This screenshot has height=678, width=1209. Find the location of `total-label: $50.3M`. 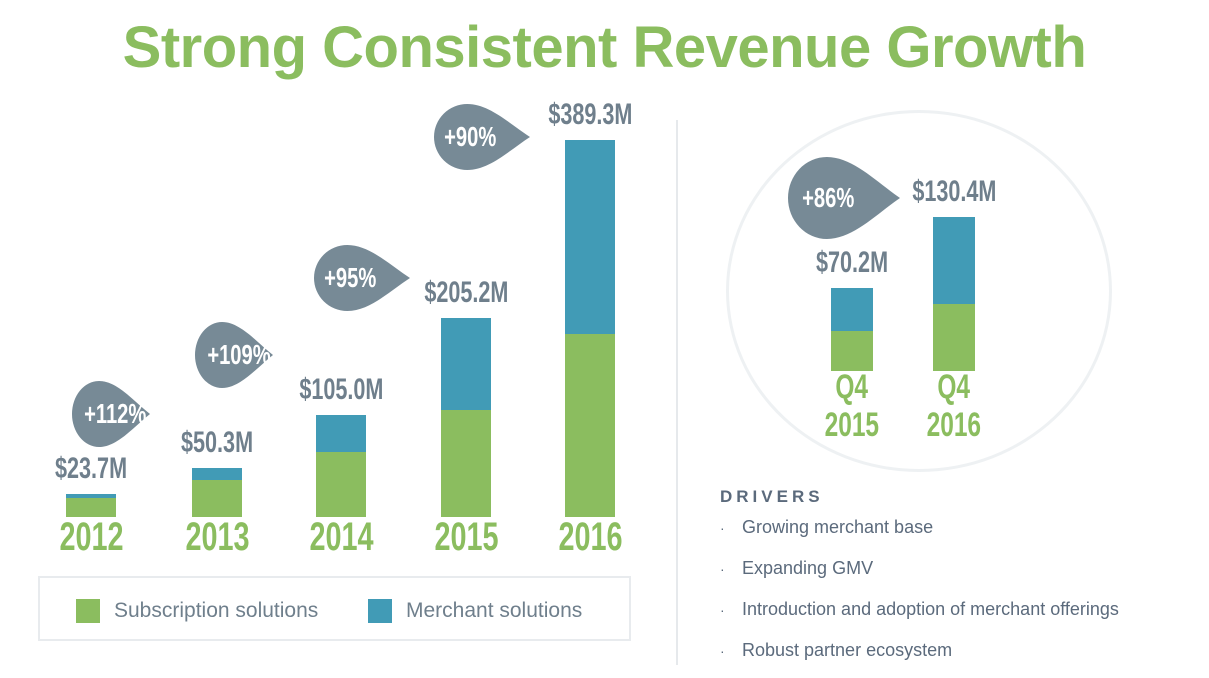

total-label: $50.3M is located at coordinates (217, 443).